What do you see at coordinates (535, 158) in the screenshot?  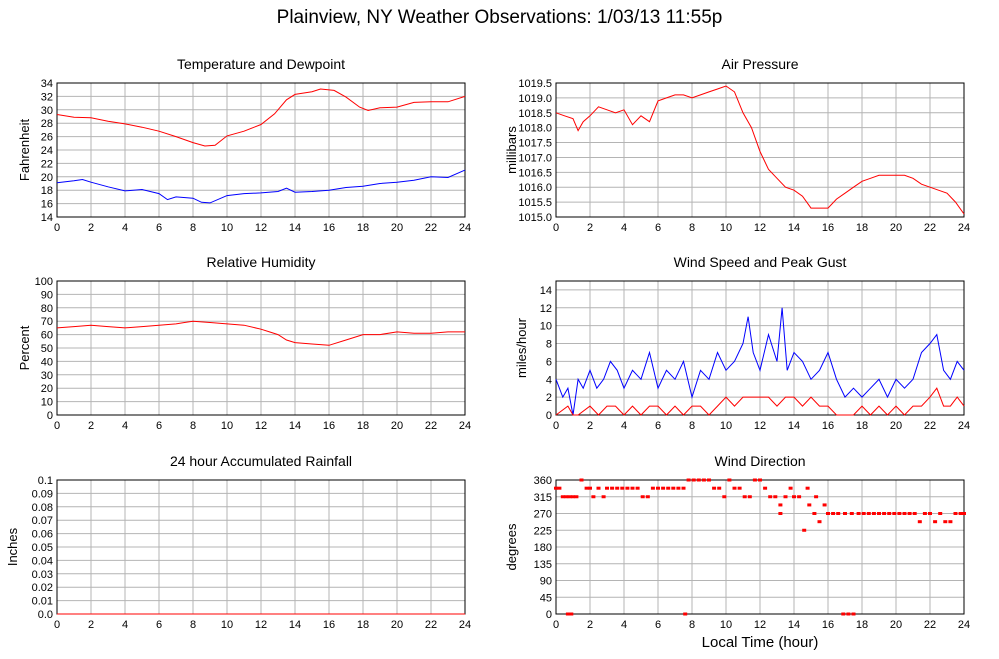 I see `y-tick-label: 1017.0` at bounding box center [535, 158].